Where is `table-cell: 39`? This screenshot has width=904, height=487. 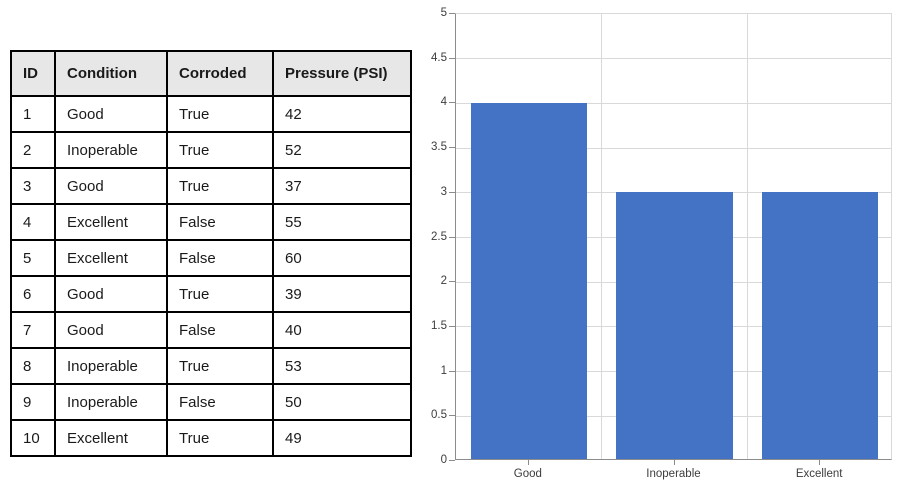
table-cell: 39 is located at coordinates (342, 294).